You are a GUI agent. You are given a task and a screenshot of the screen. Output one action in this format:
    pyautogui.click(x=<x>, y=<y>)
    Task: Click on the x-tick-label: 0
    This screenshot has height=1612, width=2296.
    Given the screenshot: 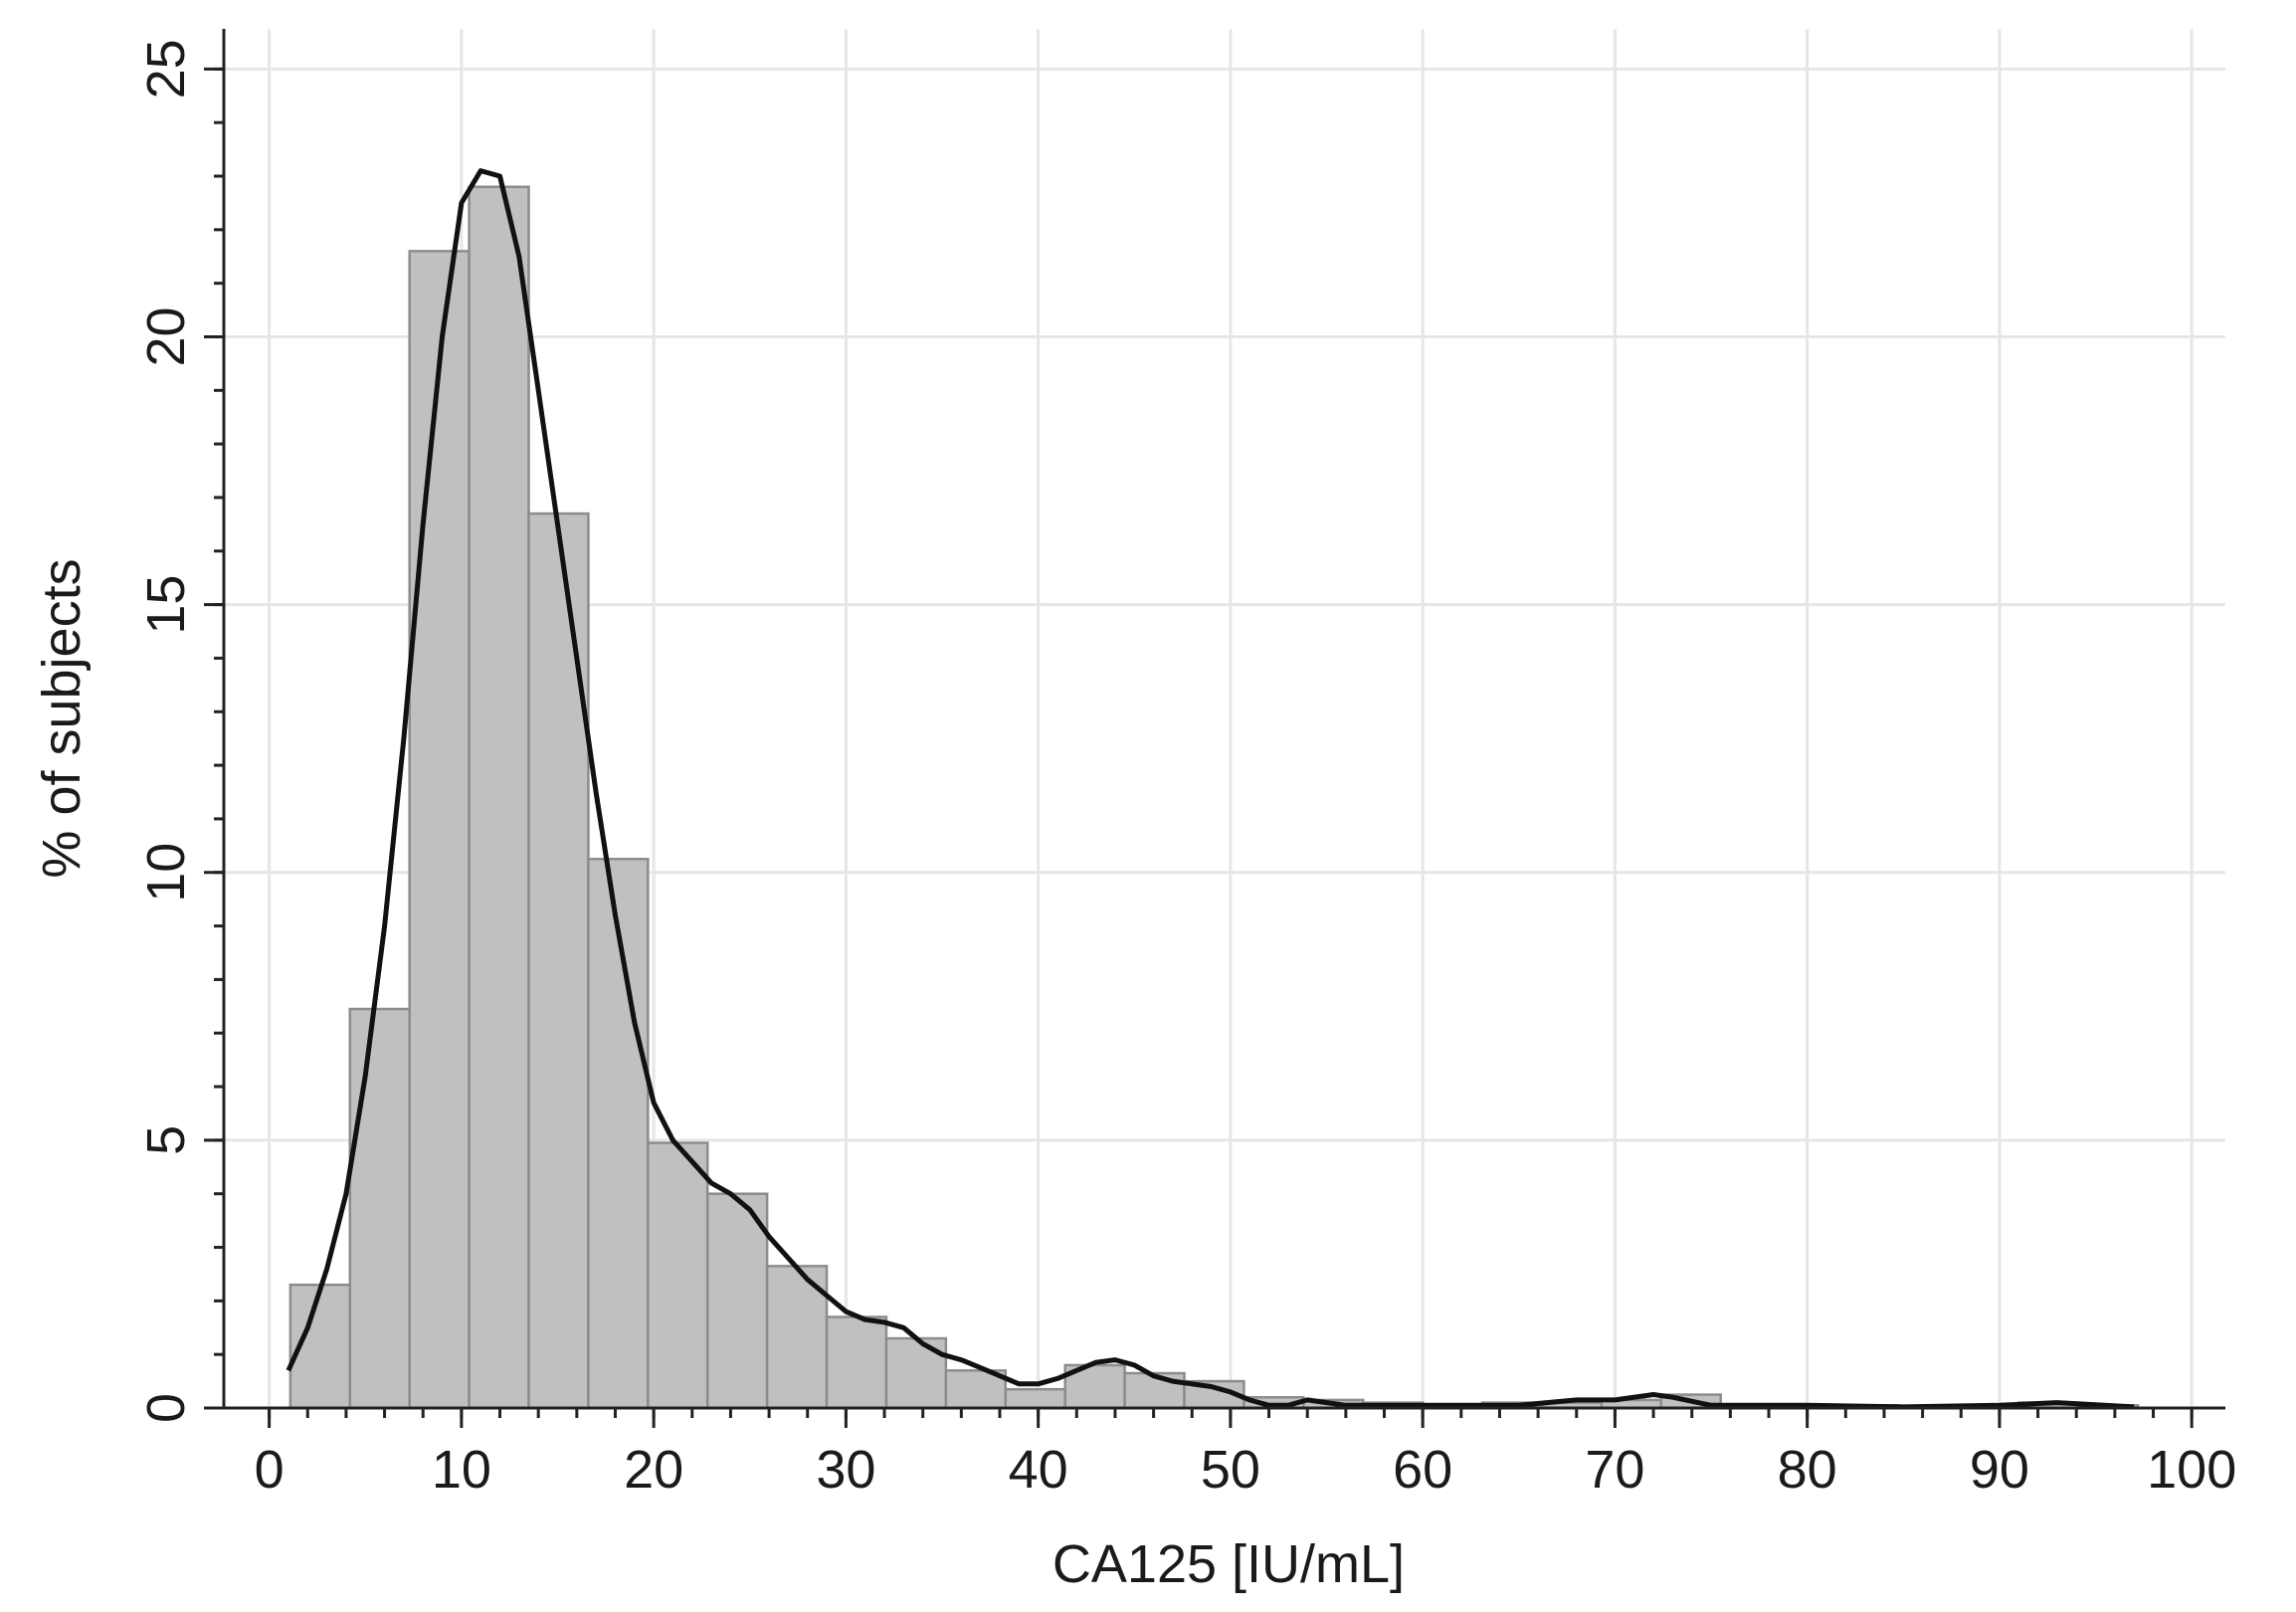 What is the action you would take?
    pyautogui.click(x=270, y=1470)
    